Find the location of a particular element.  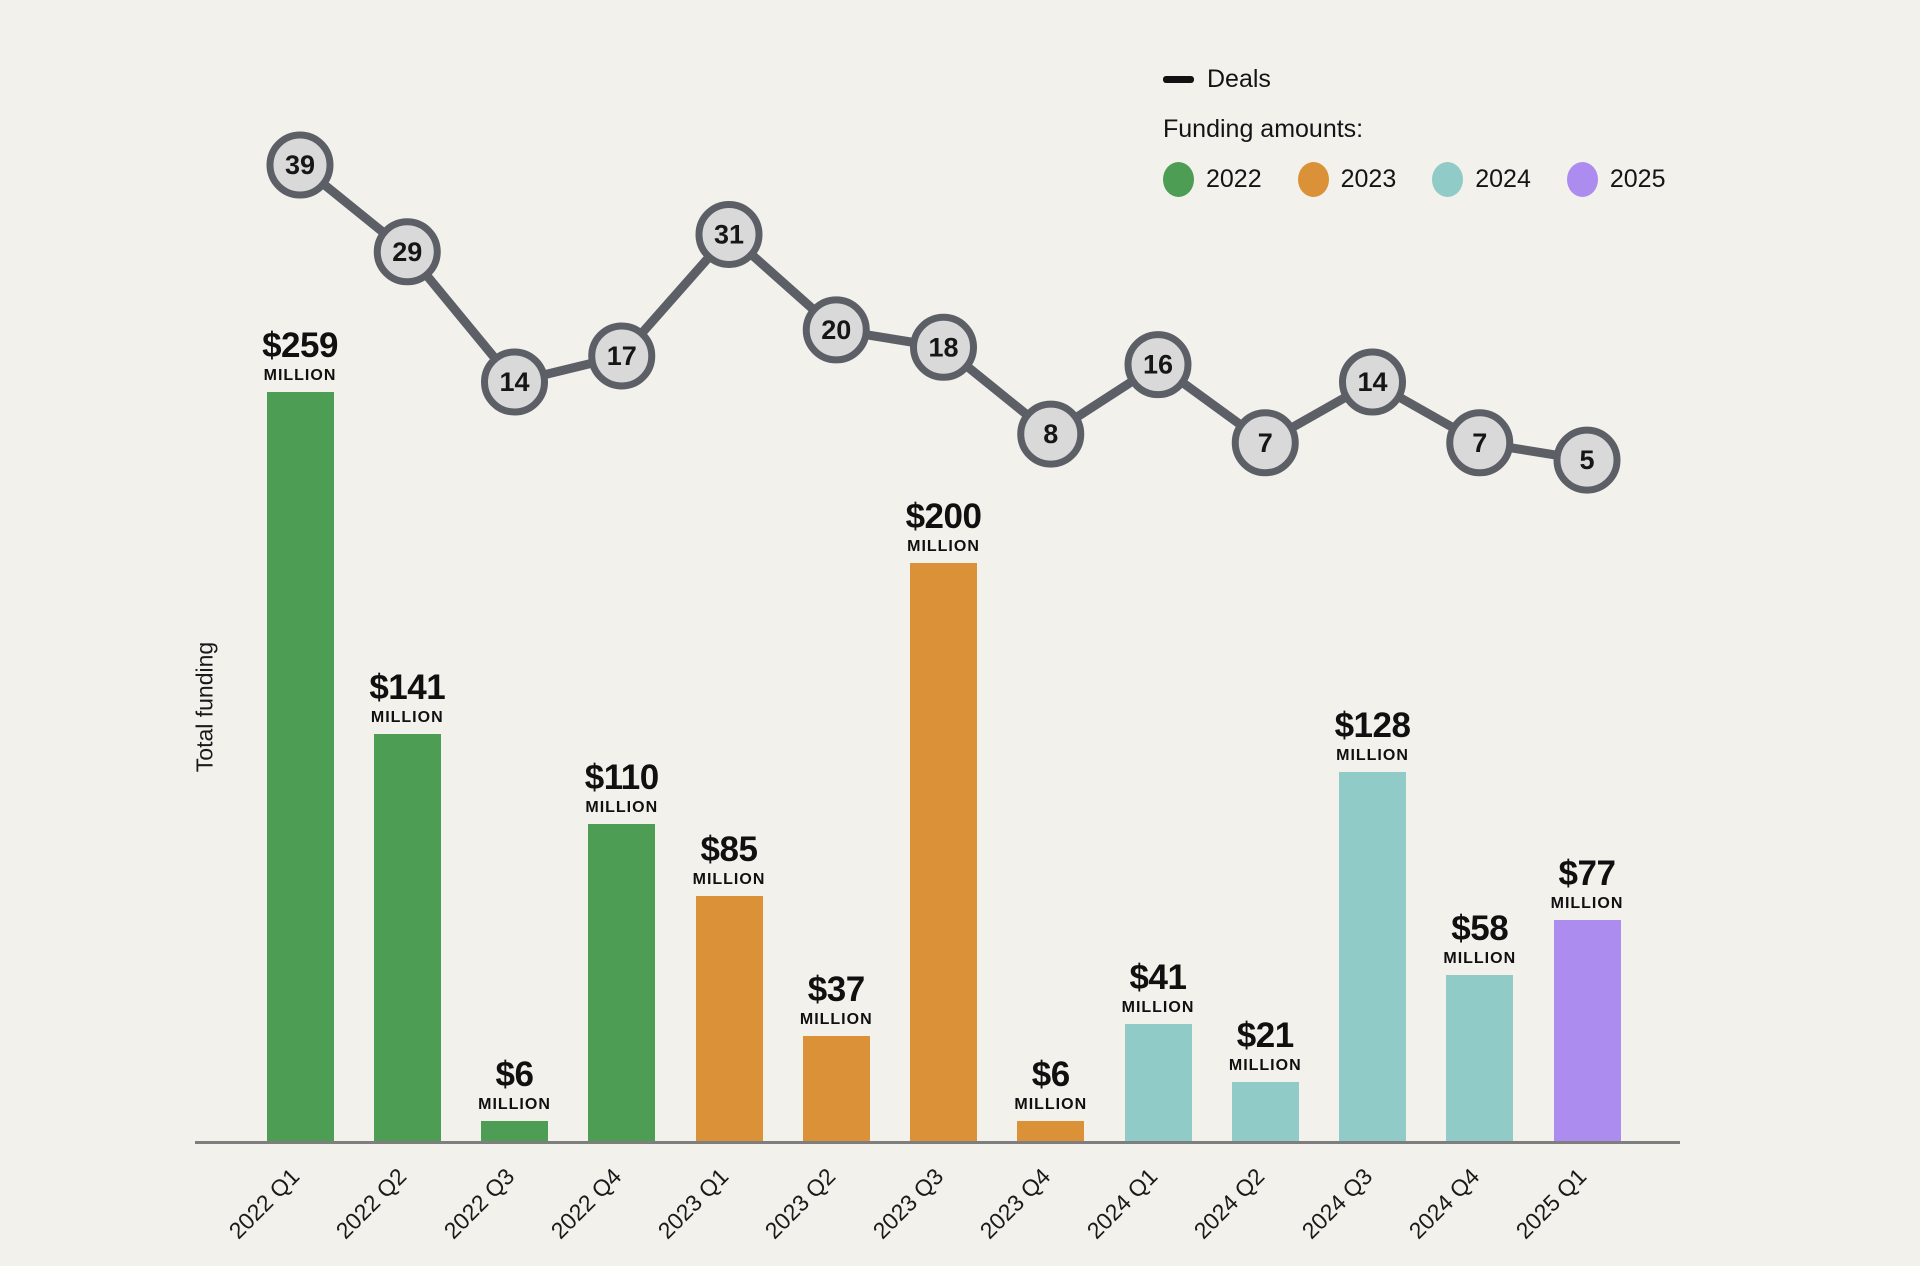

bar-value-amount: $58 is located at coordinates (1480, 928).